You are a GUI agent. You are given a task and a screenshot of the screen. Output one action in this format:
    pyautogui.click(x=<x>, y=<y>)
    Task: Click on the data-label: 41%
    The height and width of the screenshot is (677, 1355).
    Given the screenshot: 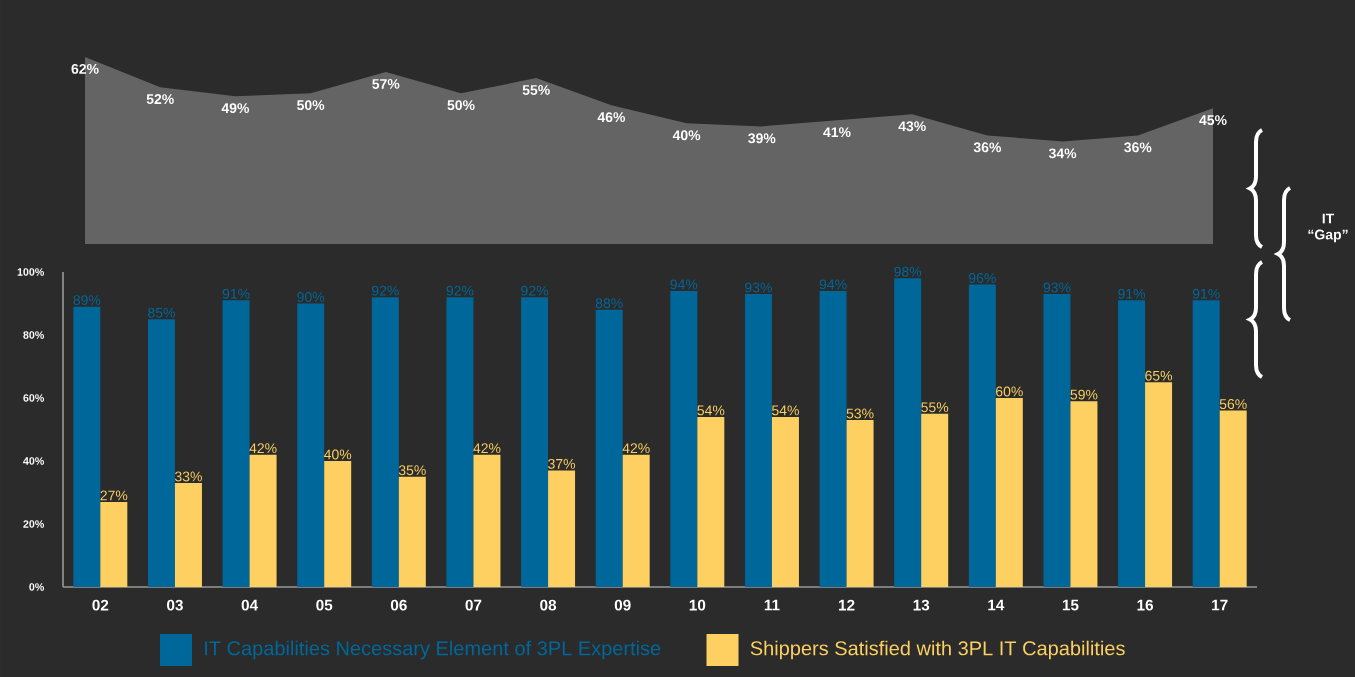 What is the action you would take?
    pyautogui.click(x=837, y=132)
    